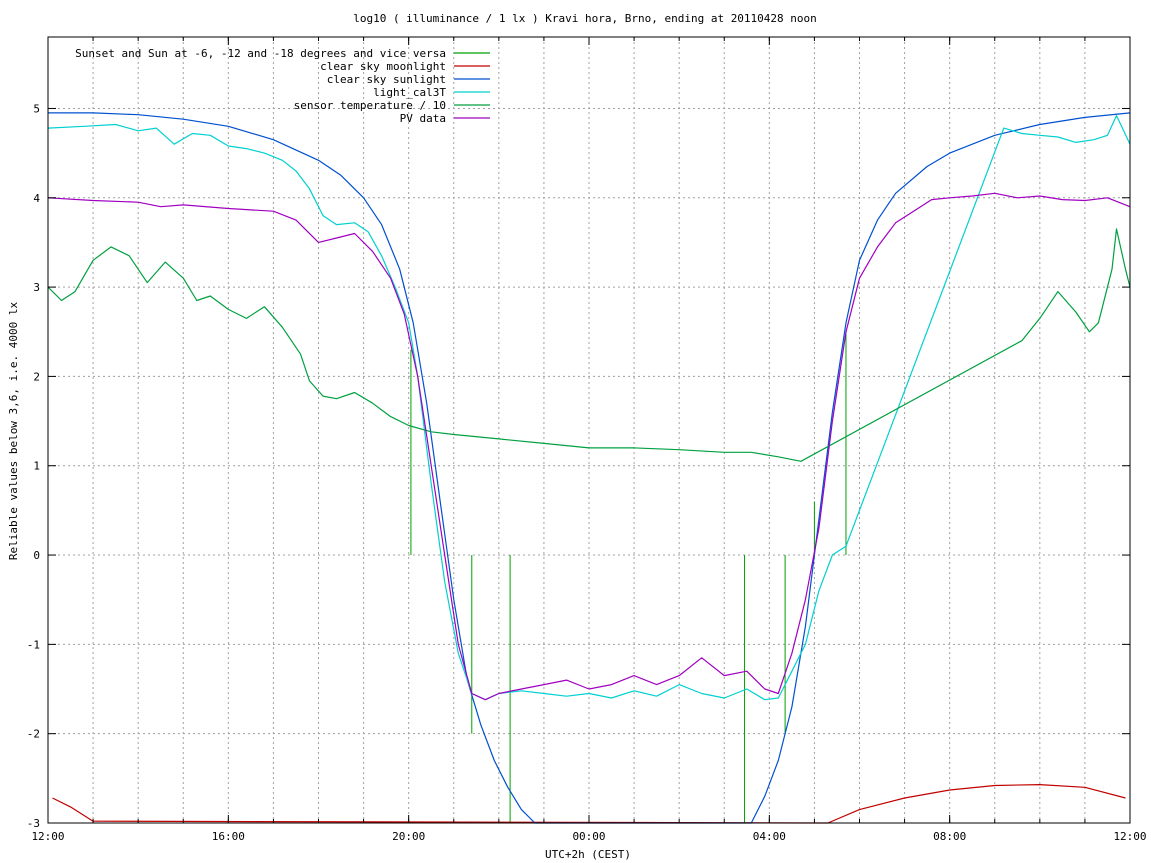 The width and height of the screenshot is (1151, 863). What do you see at coordinates (33, 734) in the screenshot?
I see `y-tick-label: -2` at bounding box center [33, 734].